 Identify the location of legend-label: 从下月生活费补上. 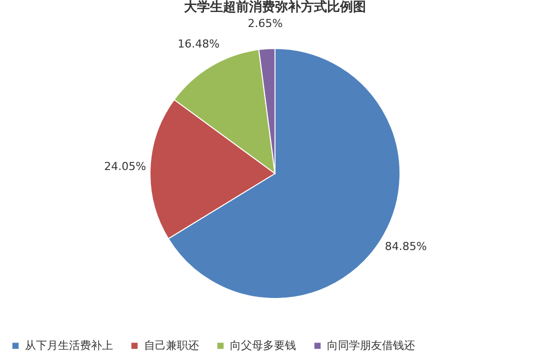
(69, 345).